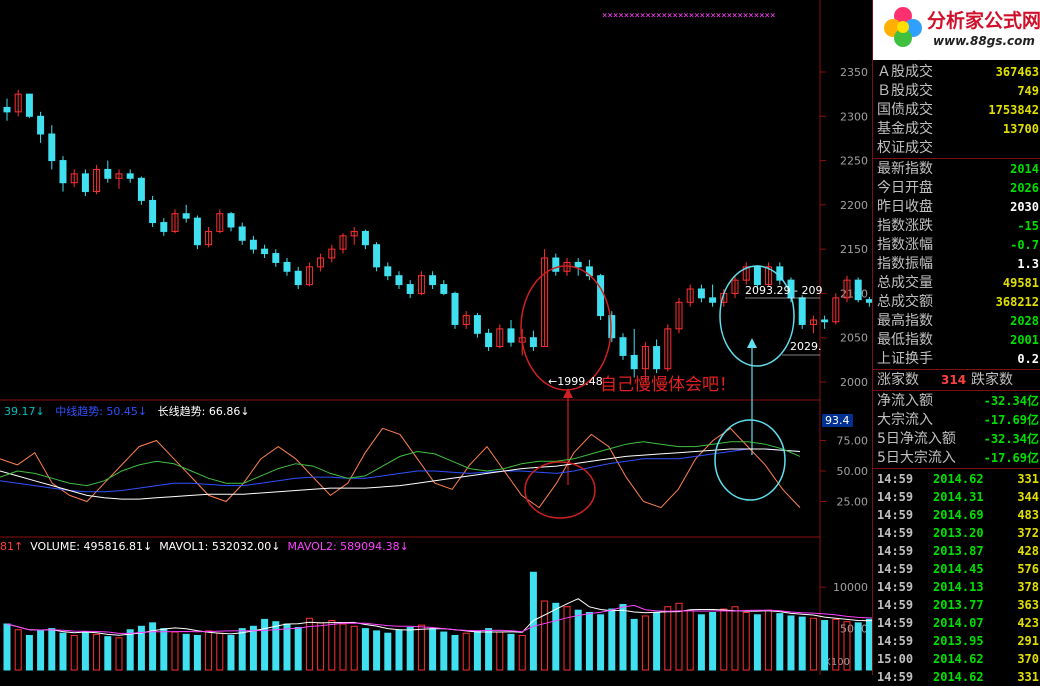 This screenshot has width=1040, height=686. Describe the element at coordinates (1020, 129) in the screenshot. I see `quote-value: 13700` at that location.